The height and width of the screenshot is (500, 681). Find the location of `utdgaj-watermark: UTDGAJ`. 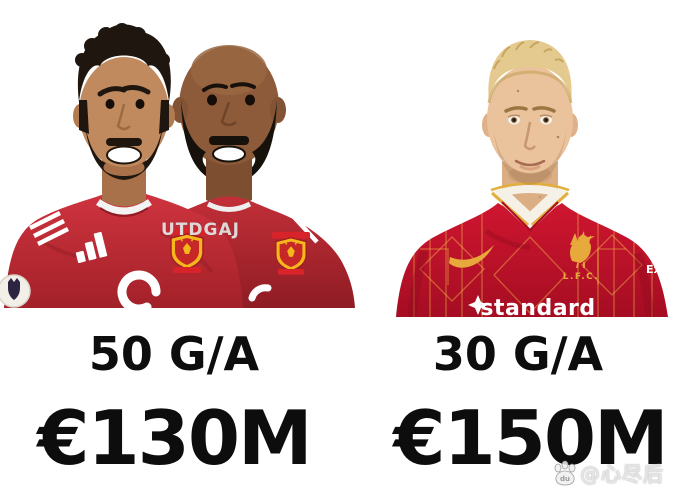

utdgaj-watermark: UTDGAJ is located at coordinates (200, 230).